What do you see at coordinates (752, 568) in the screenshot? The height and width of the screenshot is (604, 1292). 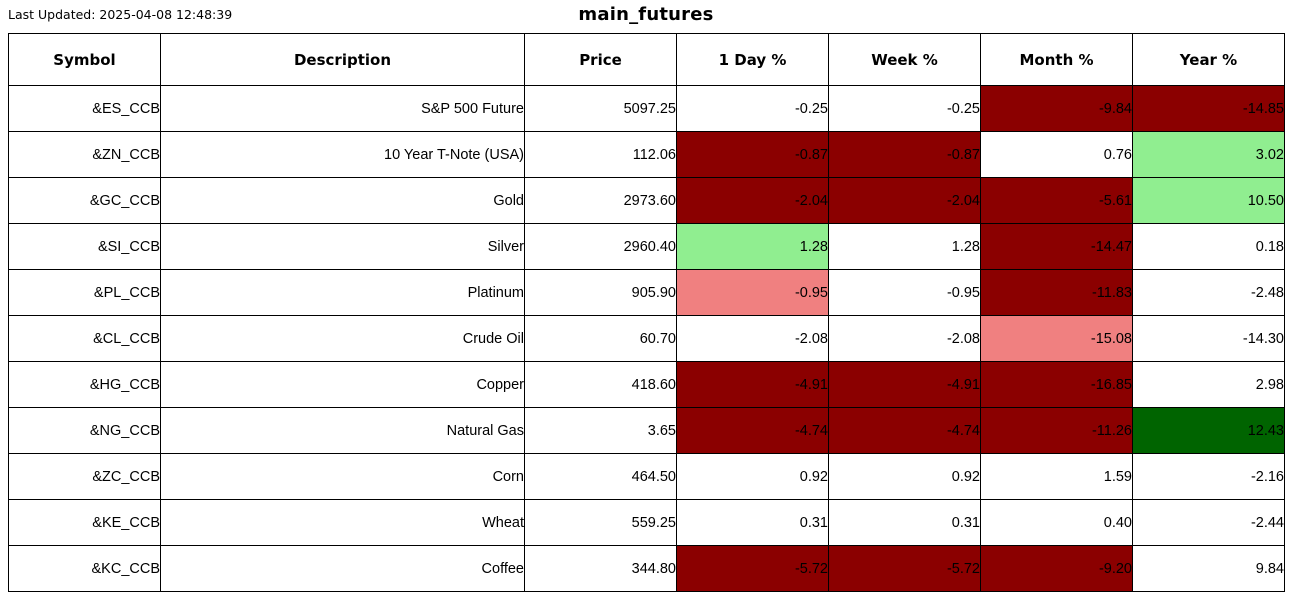 I see `day-change-cell: -5.72` at bounding box center [752, 568].